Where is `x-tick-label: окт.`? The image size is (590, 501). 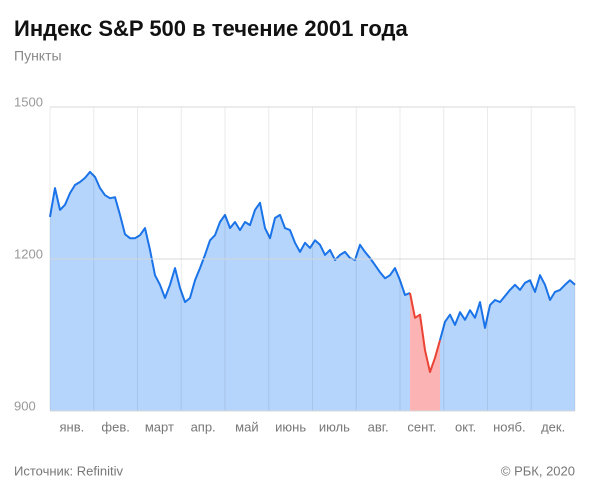 x-tick-label: окт. is located at coordinates (465, 426).